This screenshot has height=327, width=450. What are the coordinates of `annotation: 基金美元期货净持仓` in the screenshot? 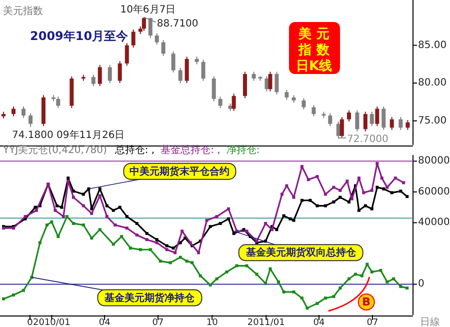 It's located at (150, 298).